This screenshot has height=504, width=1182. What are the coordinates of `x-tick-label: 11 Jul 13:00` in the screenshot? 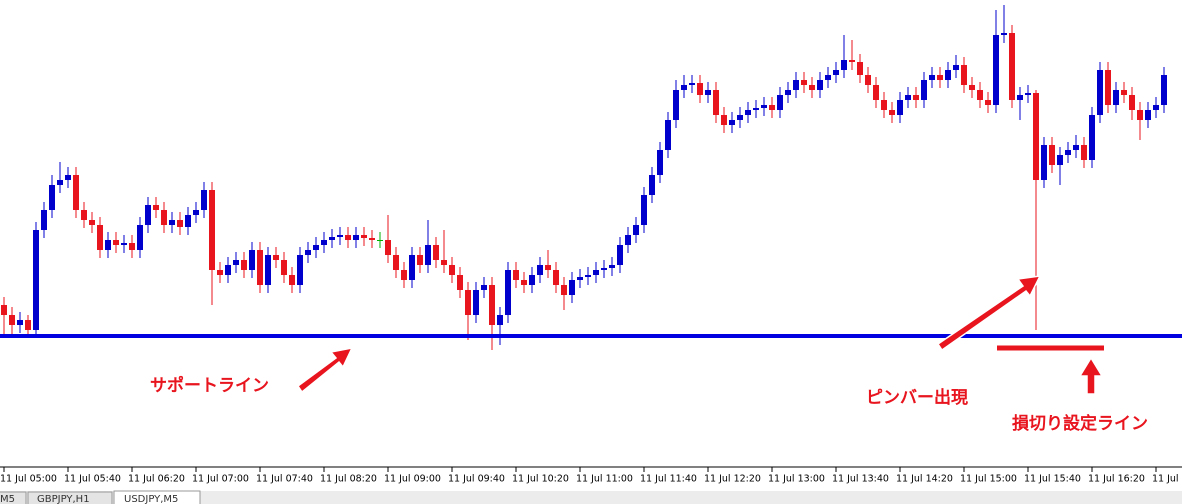 It's located at (796, 479).